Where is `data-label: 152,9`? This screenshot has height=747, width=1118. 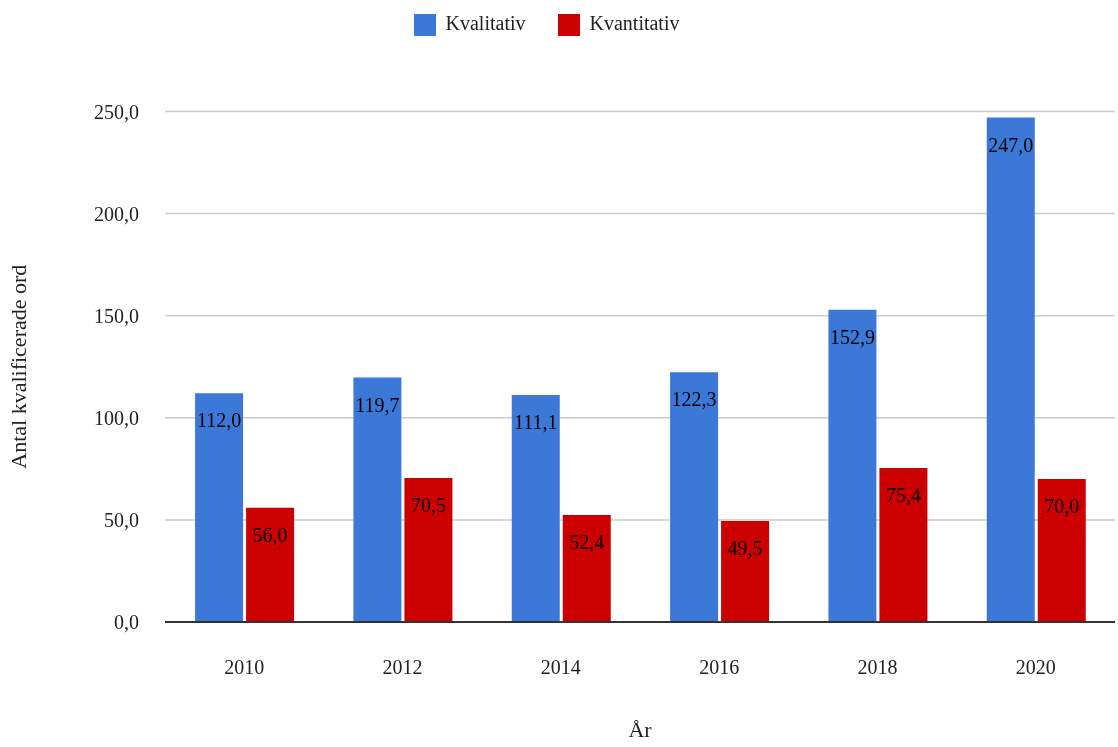
data-label: 152,9 is located at coordinates (852, 336).